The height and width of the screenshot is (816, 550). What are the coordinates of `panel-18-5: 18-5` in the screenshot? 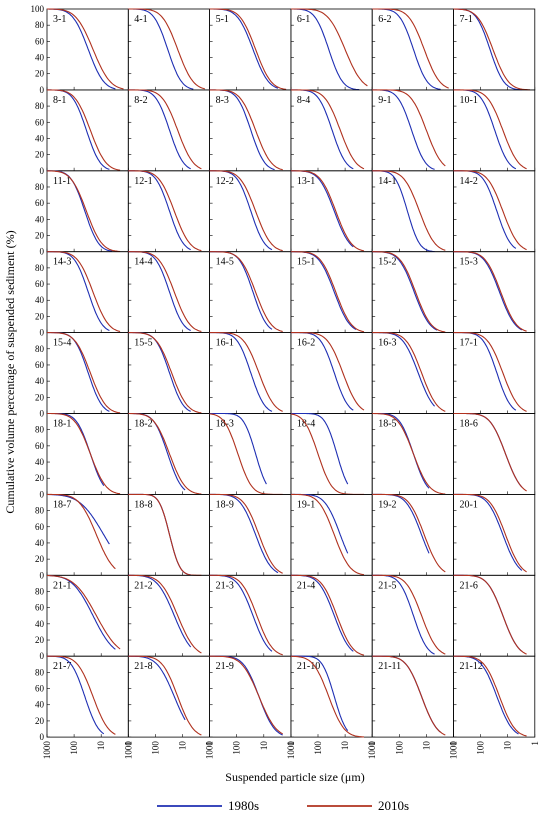 It's located at (412, 453).